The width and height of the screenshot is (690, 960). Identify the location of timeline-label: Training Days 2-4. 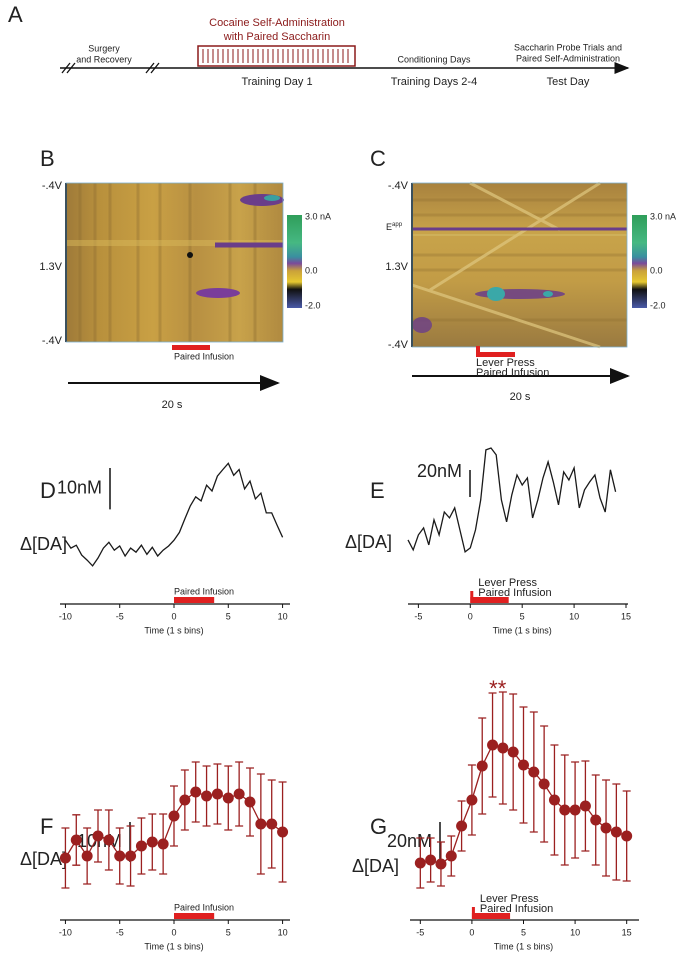
(434, 82).